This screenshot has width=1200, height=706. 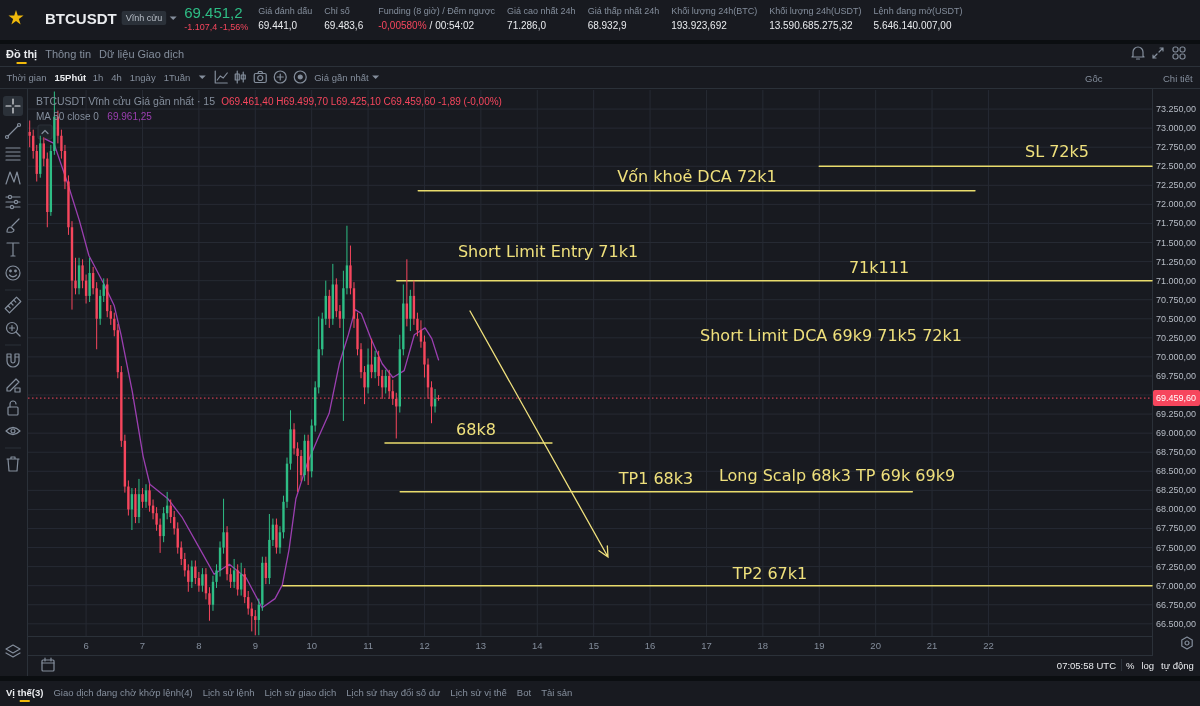 What do you see at coordinates (1177, 665) in the screenshot?
I see `text: tự động` at bounding box center [1177, 665].